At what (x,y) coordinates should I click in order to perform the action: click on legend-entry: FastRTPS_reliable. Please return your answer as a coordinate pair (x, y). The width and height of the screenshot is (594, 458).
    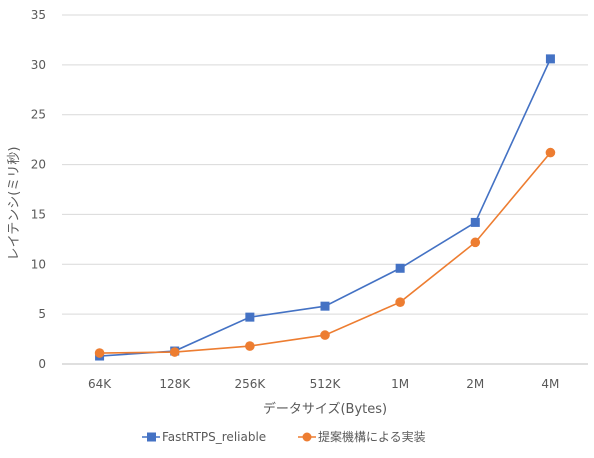
    Looking at the image, I should click on (204, 437).